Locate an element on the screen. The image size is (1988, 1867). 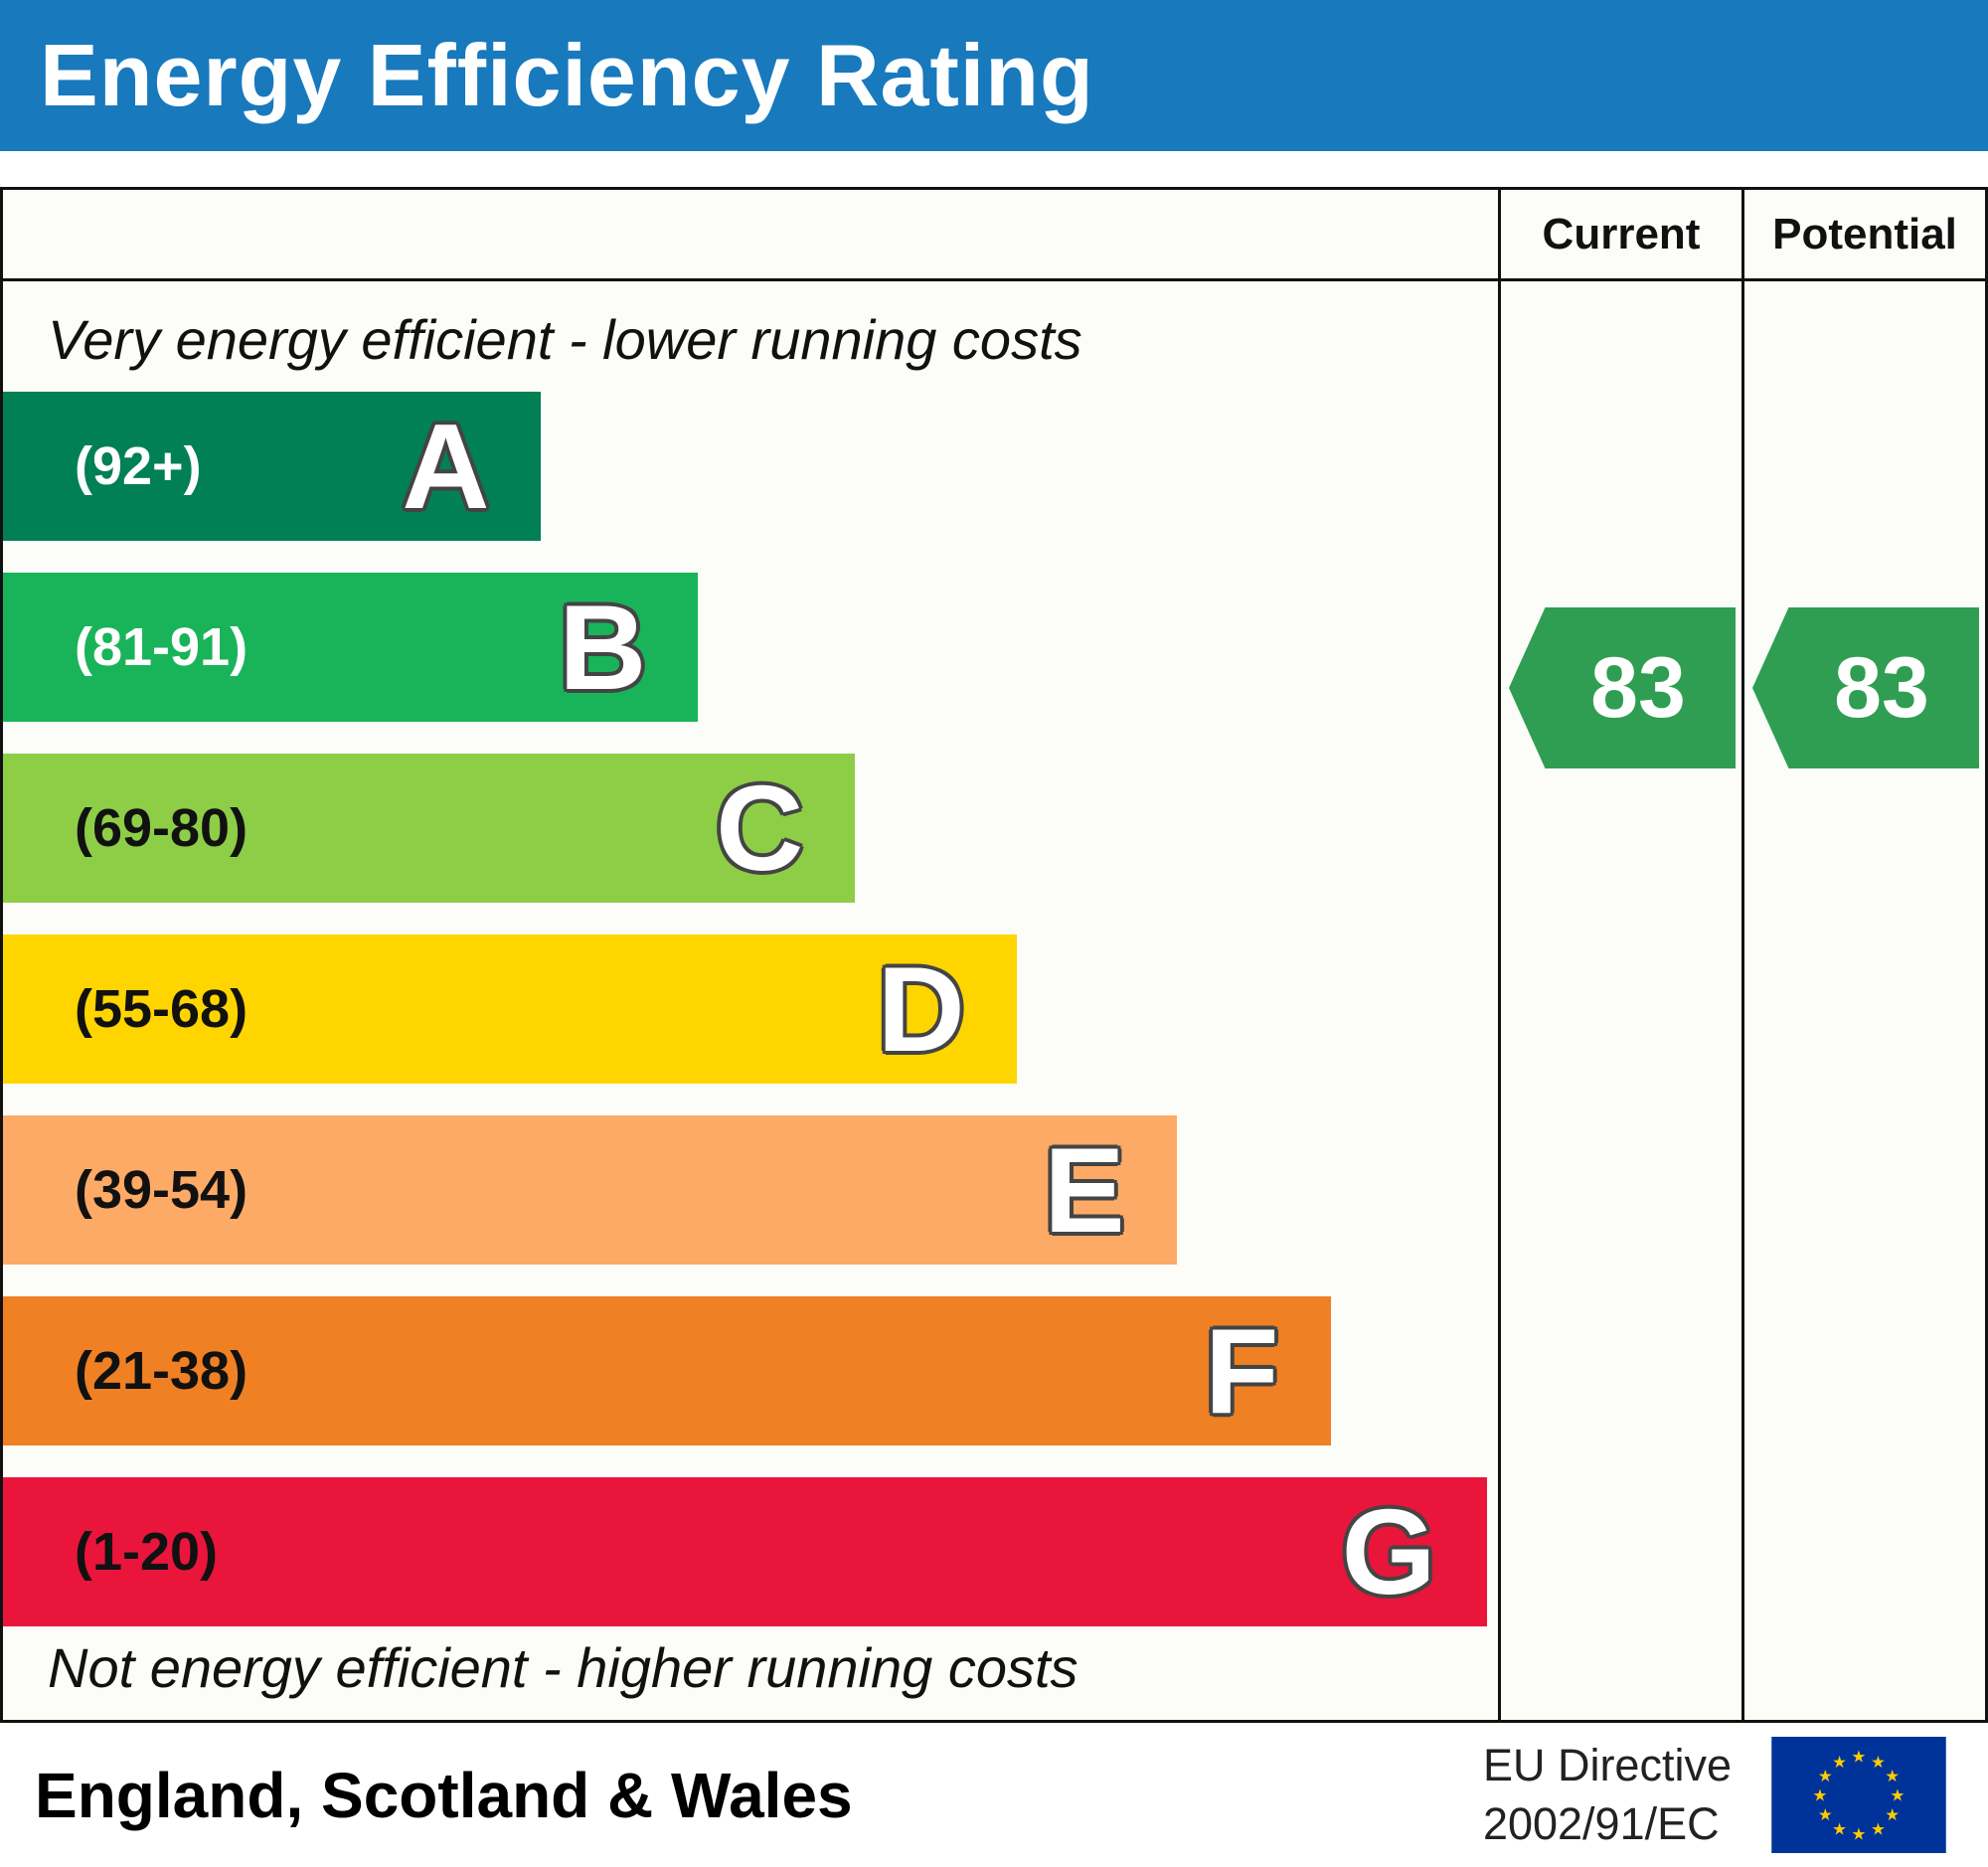
eu-flag-icon: ★ ★ ★ ★ ★ ★ ★ ★ ★ ★ ★ ★ is located at coordinates (1858, 1795).